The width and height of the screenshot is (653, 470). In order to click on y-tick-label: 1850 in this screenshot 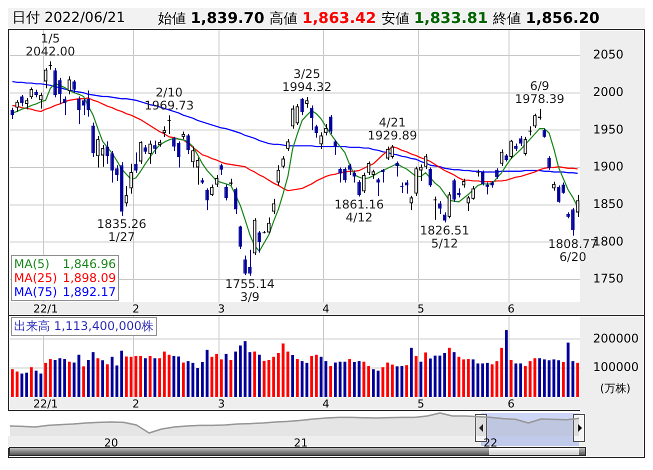, I will do `click(608, 203)`.